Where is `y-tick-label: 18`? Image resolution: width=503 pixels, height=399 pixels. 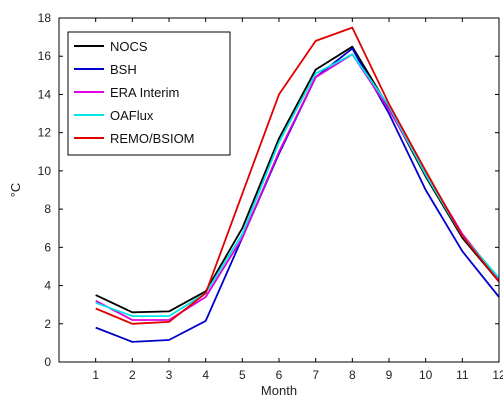
y-tick-label: 18 is located at coordinates (45, 18).